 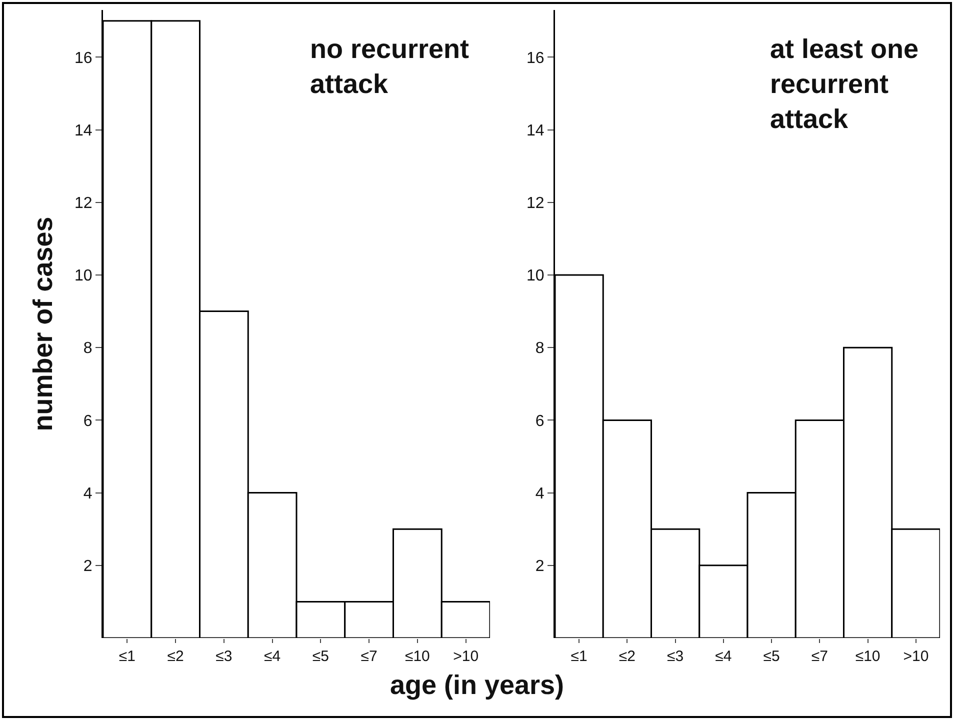 I want to click on text: no recurrent attack, so click(x=390, y=67).